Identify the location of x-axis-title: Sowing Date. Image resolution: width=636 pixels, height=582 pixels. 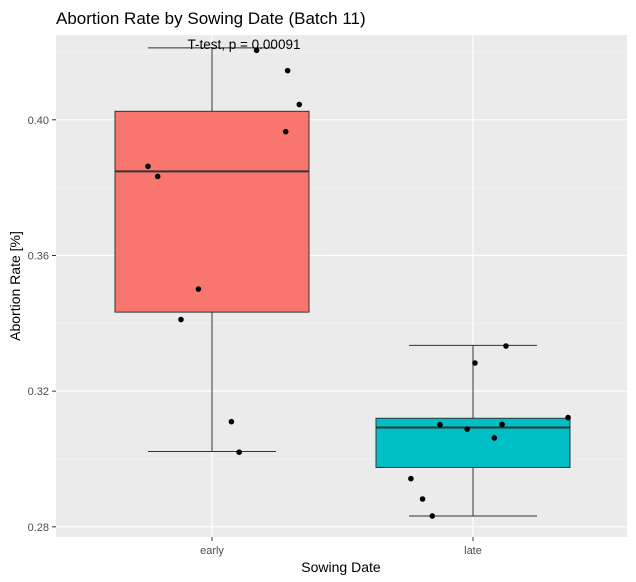
(341, 567).